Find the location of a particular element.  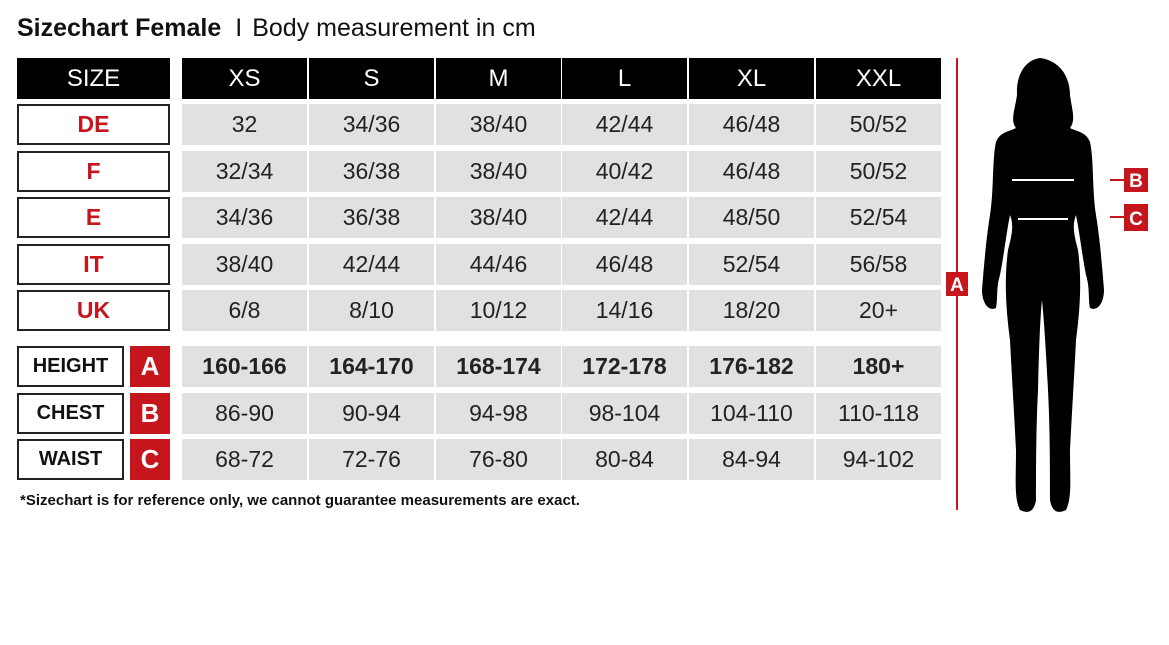

table-cell: 160-166 is located at coordinates (244, 366).